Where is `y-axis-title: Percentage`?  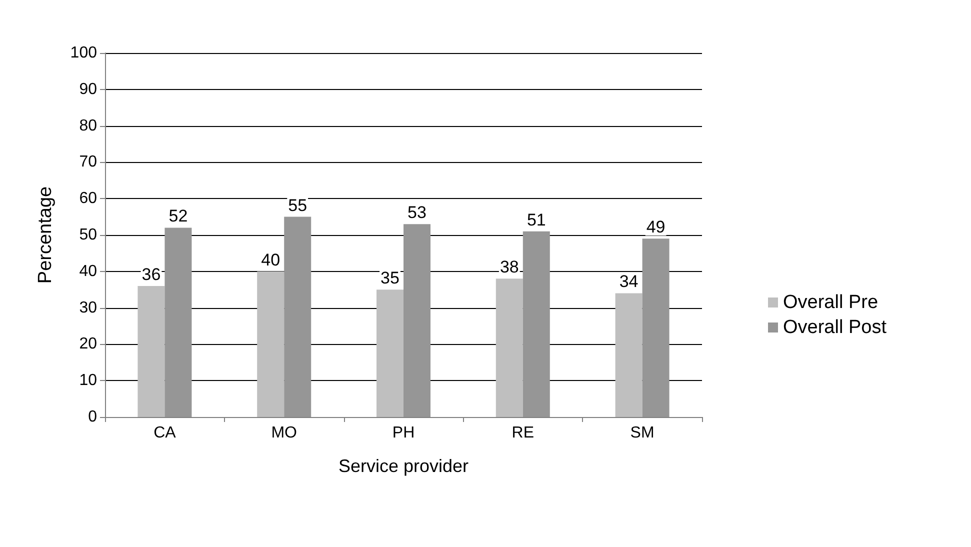 y-axis-title: Percentage is located at coordinates (45, 235).